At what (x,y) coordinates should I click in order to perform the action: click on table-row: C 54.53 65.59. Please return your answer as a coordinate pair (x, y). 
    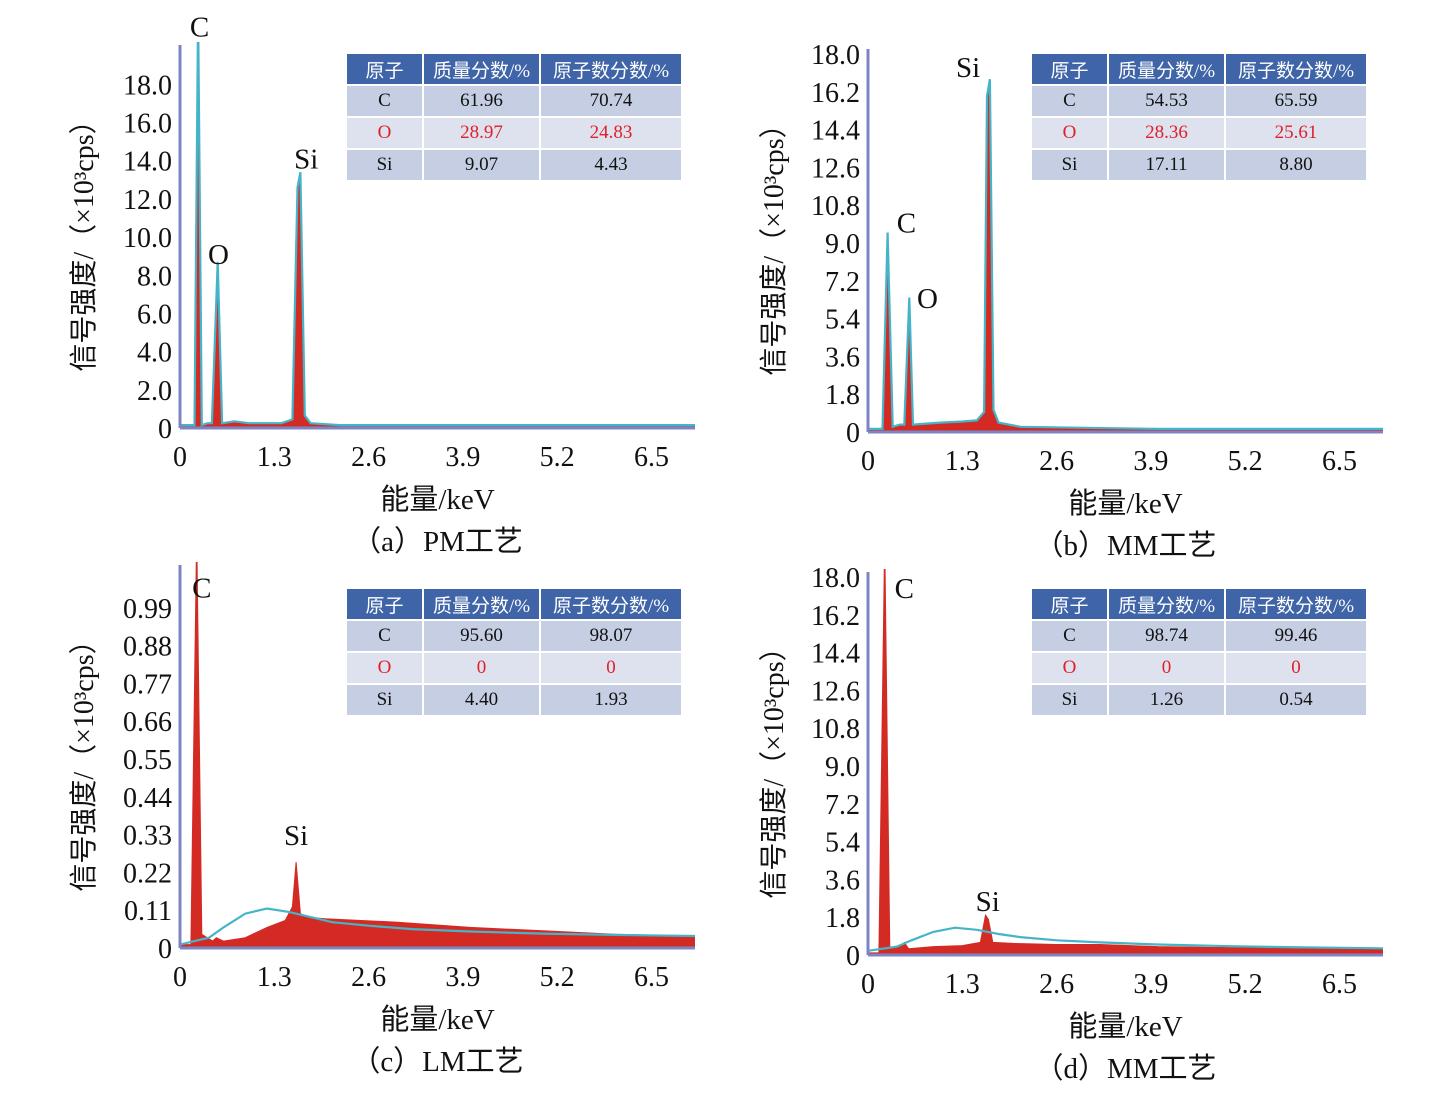
    Looking at the image, I should click on (1199, 101).